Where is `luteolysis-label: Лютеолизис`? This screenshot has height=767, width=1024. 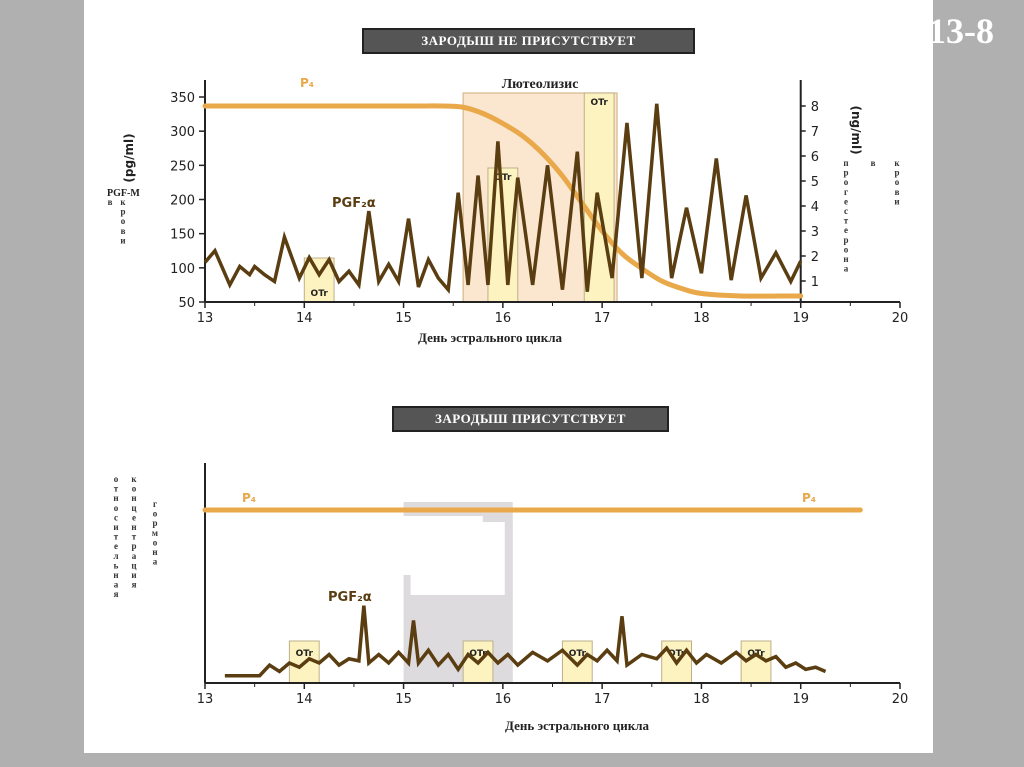 luteolysis-label: Лютеолизис is located at coordinates (540, 84).